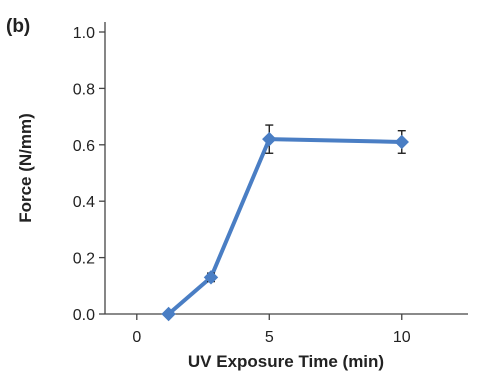  Describe the element at coordinates (84, 315) in the screenshot. I see `y-tick-label: 0.0` at that location.